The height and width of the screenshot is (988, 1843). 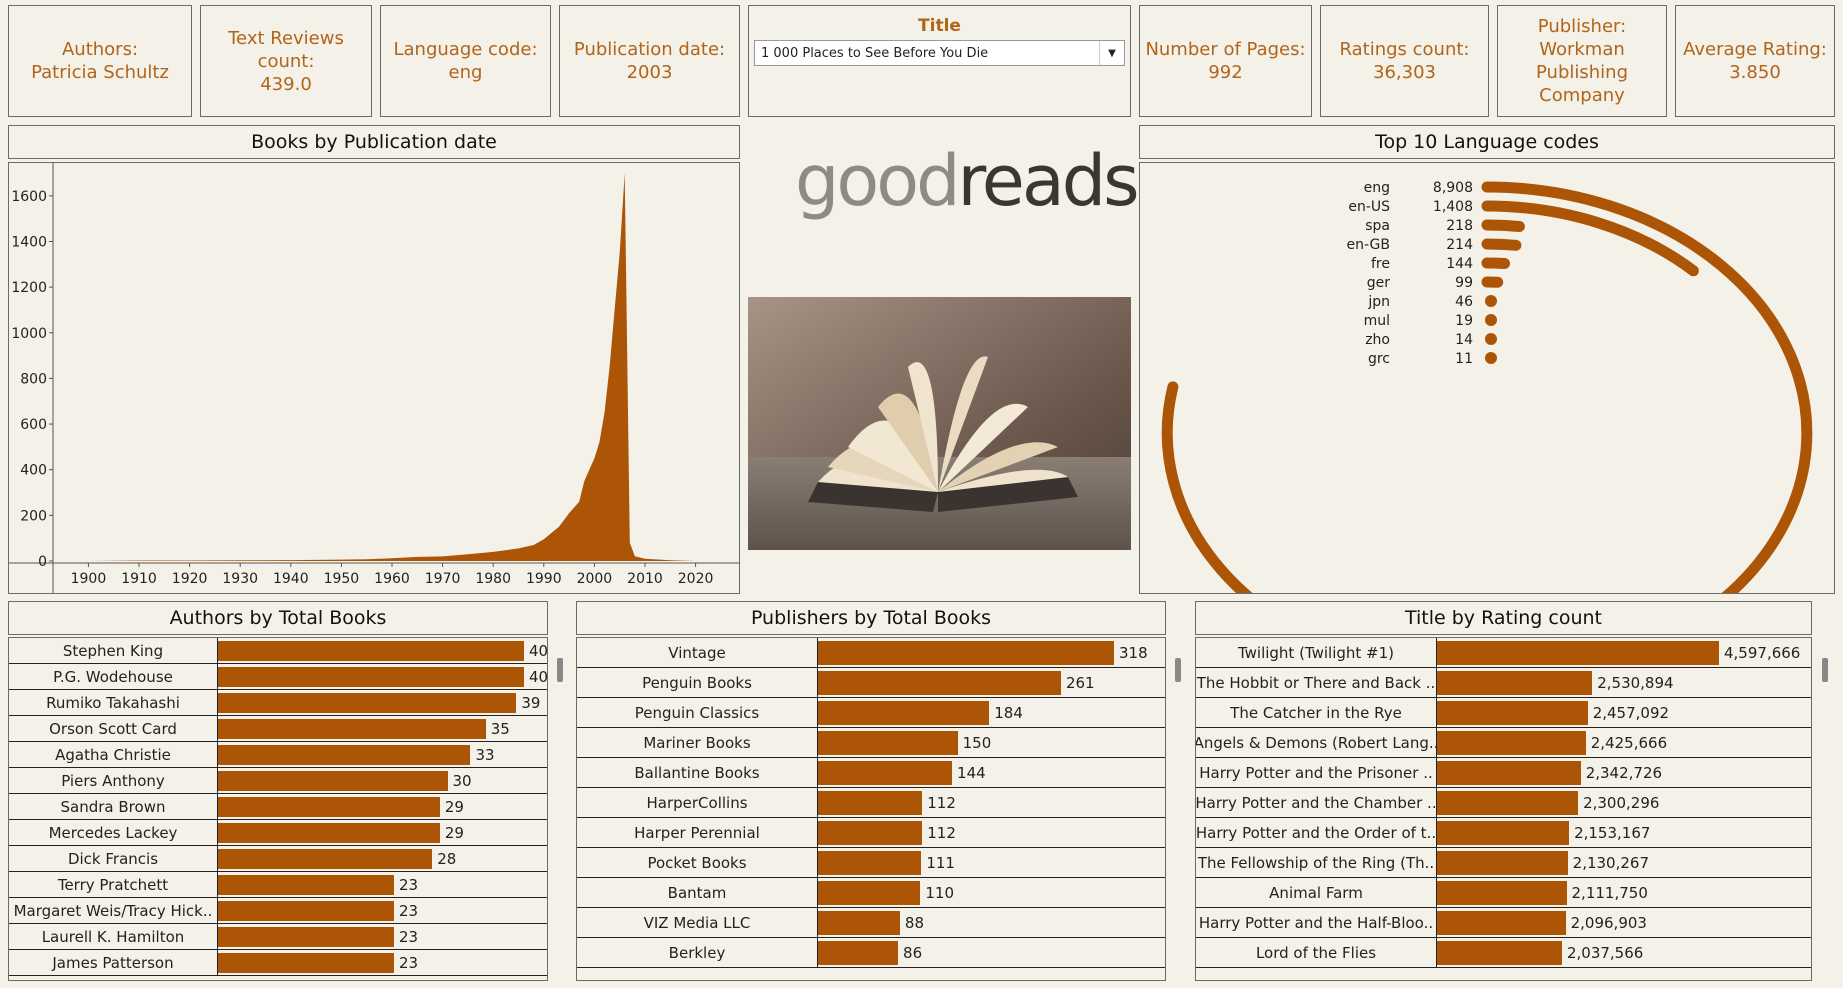 I want to click on row-value: 2,130,267, so click(x=1610, y=863).